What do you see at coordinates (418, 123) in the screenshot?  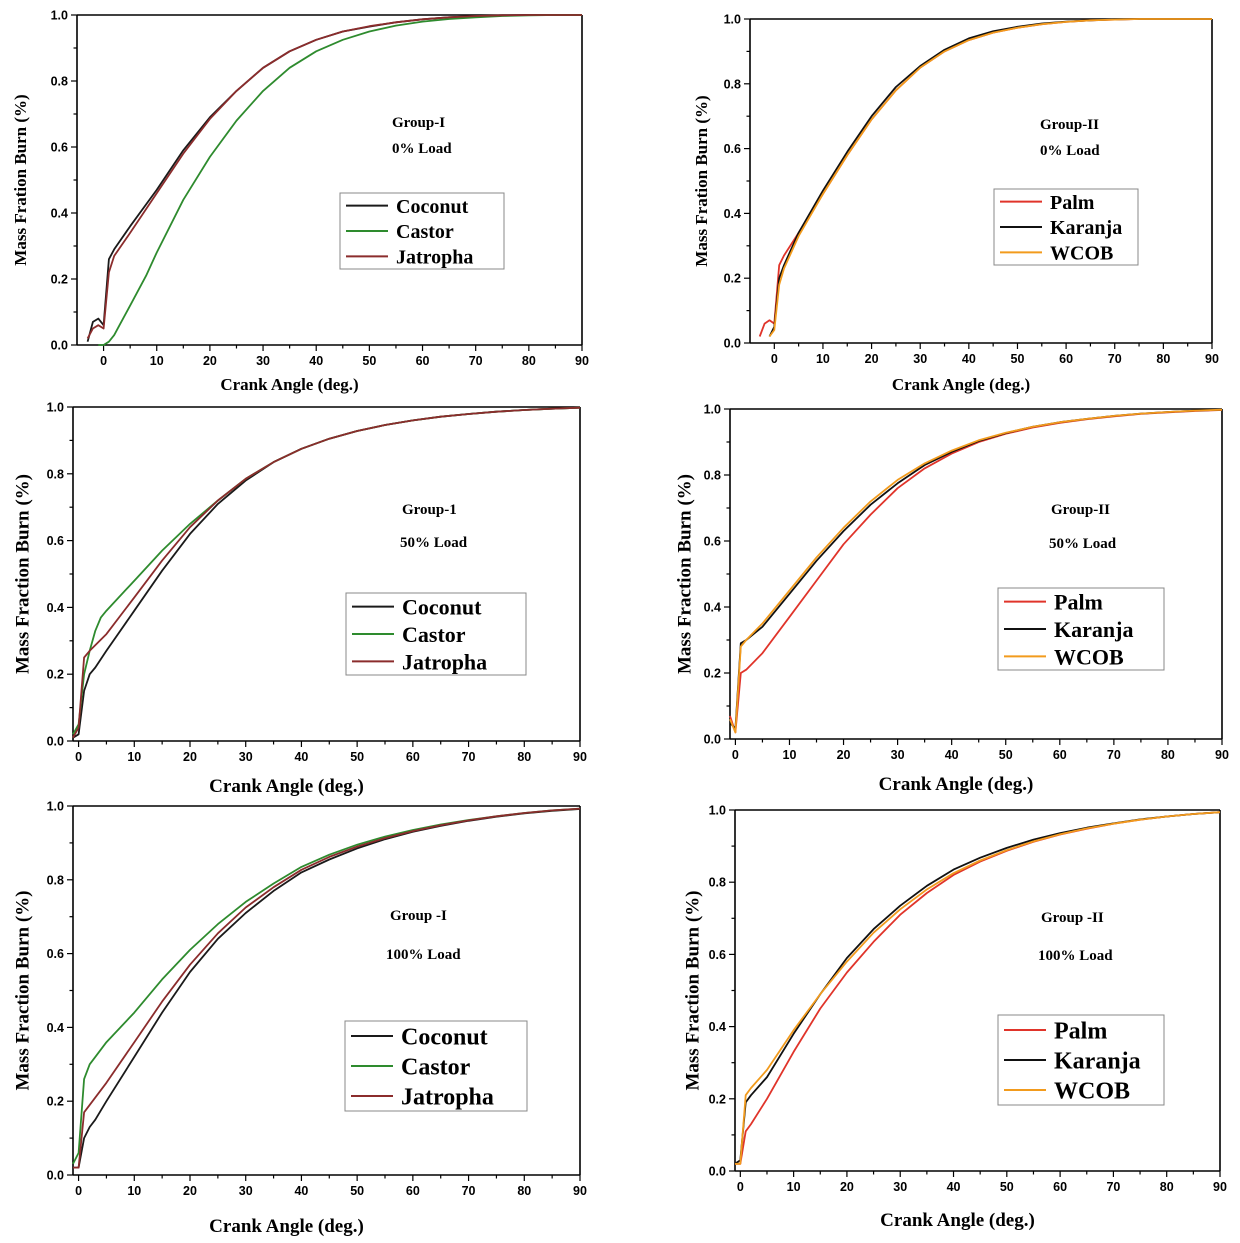 I see `group-annotation: Group-I` at bounding box center [418, 123].